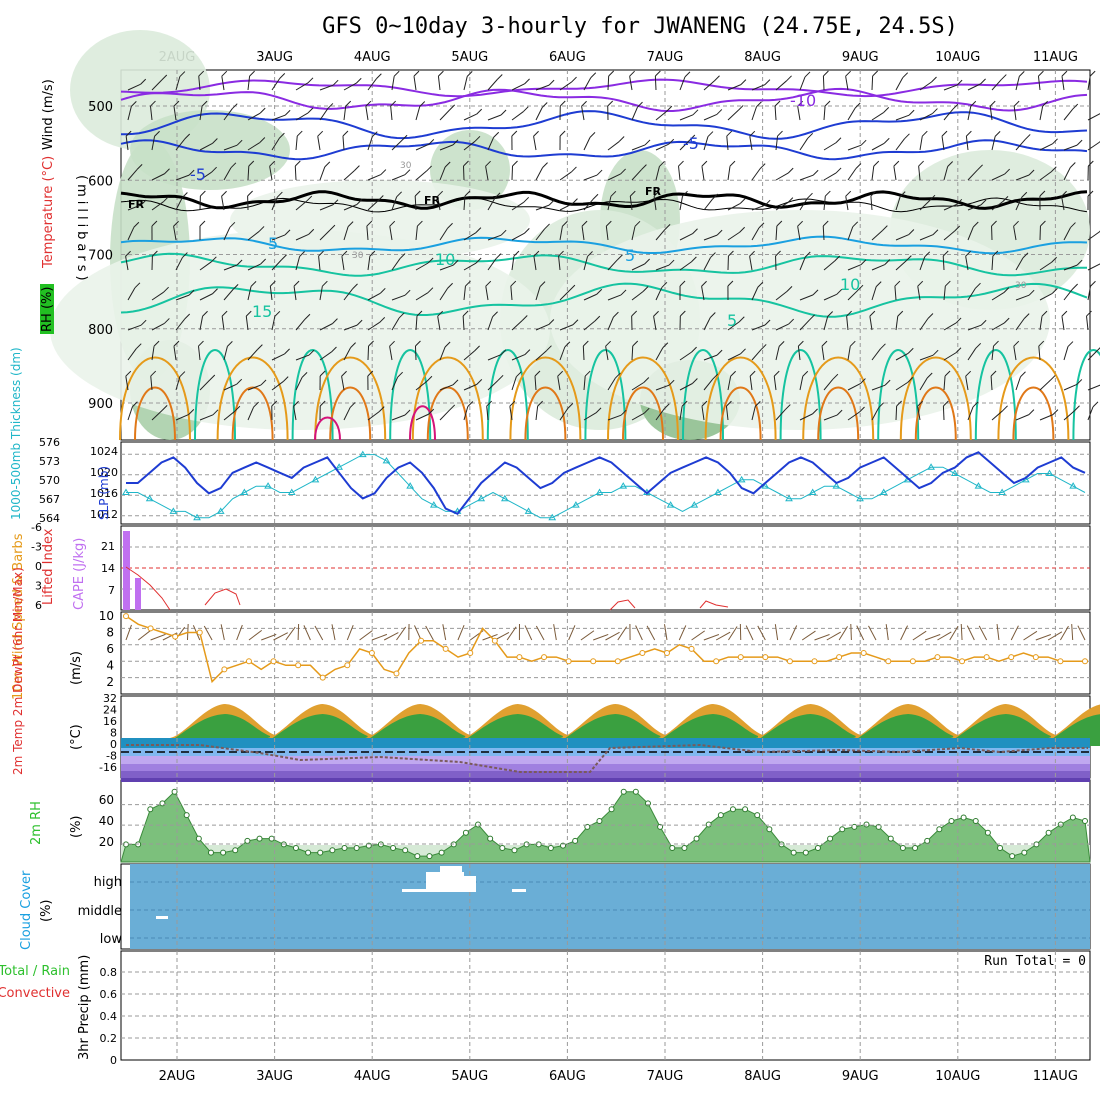  What do you see at coordinates (622, 605) in the screenshot?
I see `li-line` at bounding box center [622, 605].